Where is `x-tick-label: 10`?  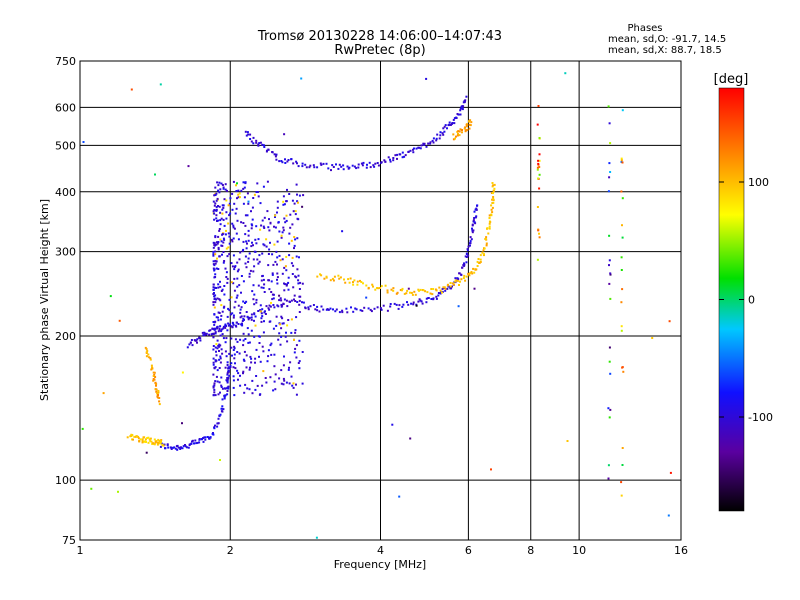
x-tick-label: 10 is located at coordinates (579, 550).